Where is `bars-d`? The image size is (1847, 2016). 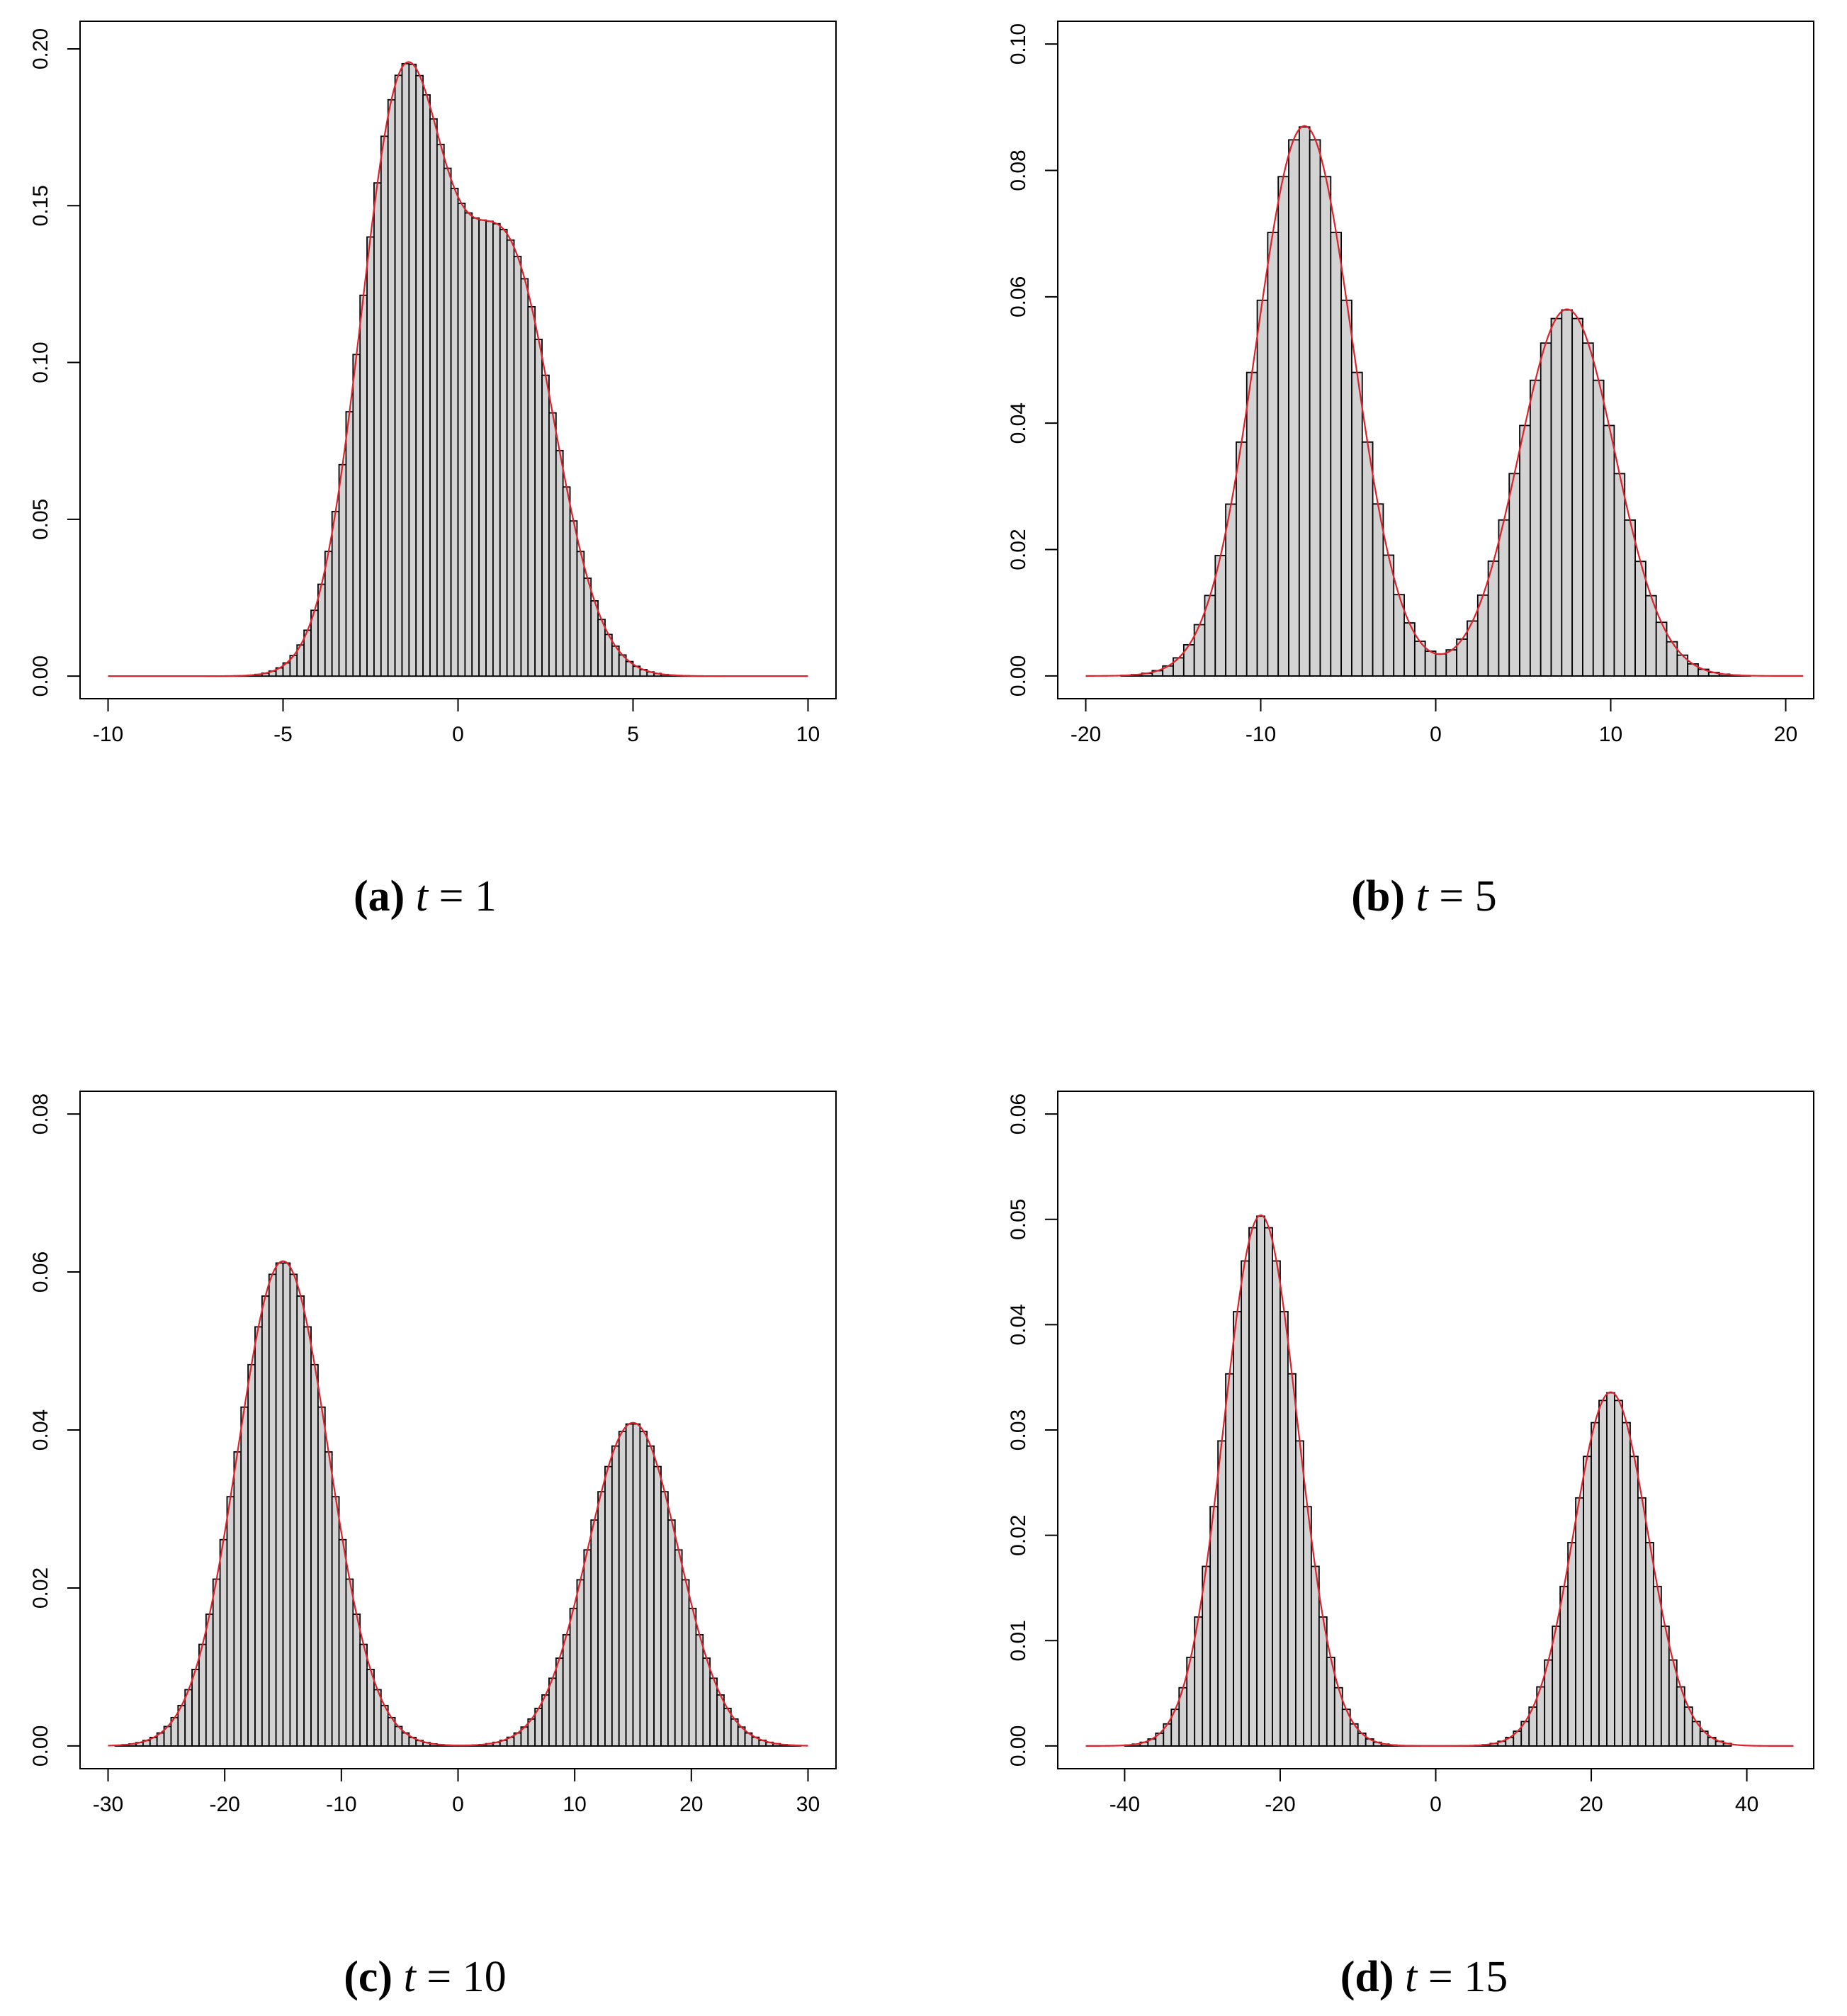 bars-d is located at coordinates (1428, 1481).